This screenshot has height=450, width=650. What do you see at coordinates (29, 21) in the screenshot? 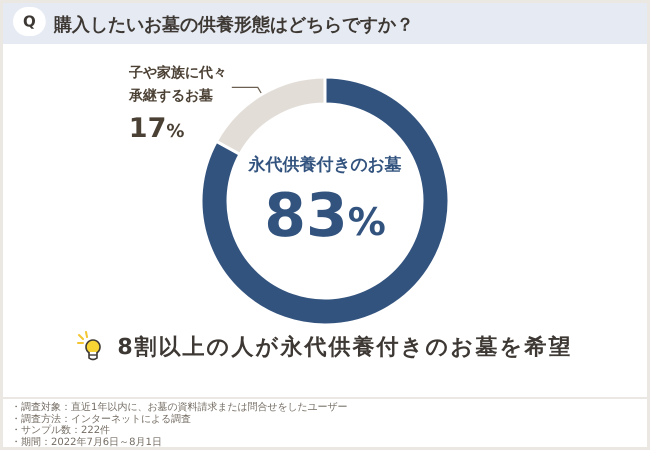
I see `text: Q` at bounding box center [29, 21].